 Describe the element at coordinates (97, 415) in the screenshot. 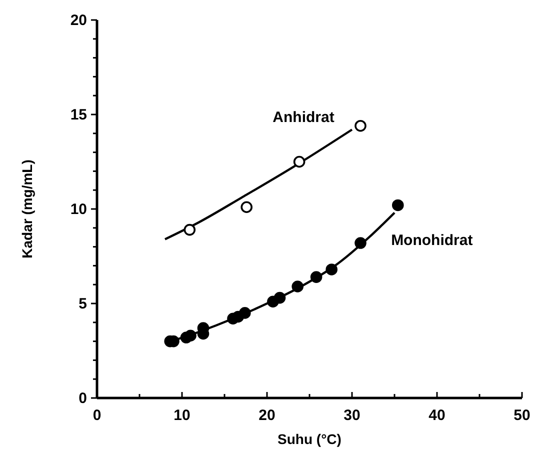

I see `x-tick-label: 0` at that location.